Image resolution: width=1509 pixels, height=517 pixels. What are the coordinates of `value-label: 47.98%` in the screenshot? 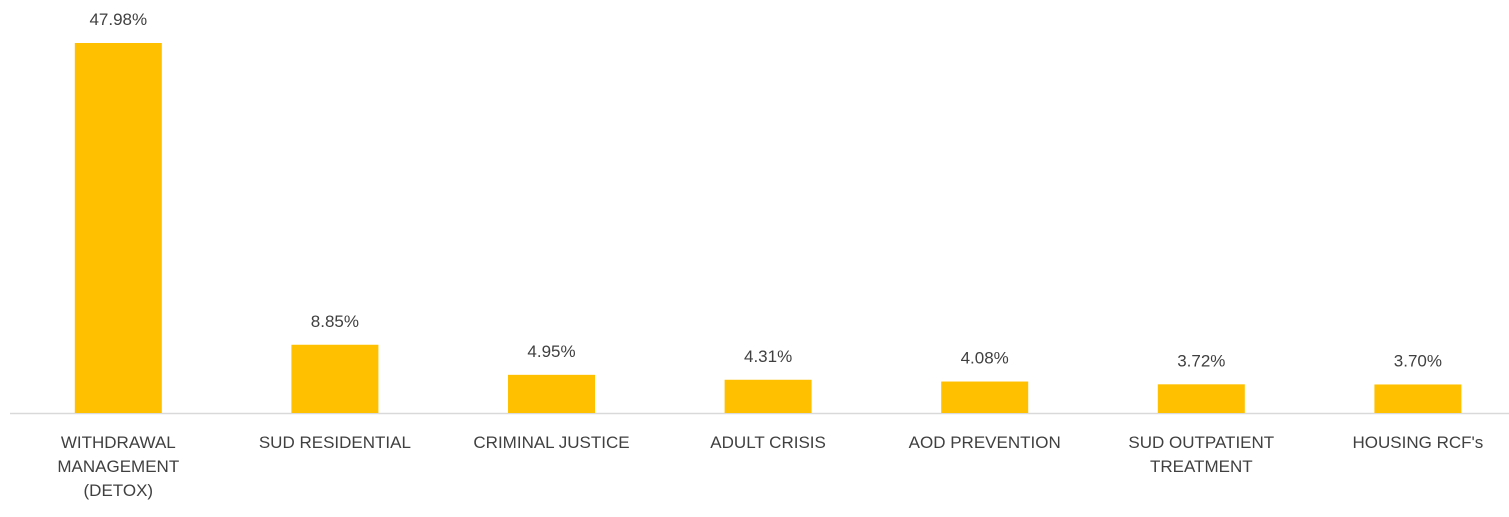 It's located at (118, 19).